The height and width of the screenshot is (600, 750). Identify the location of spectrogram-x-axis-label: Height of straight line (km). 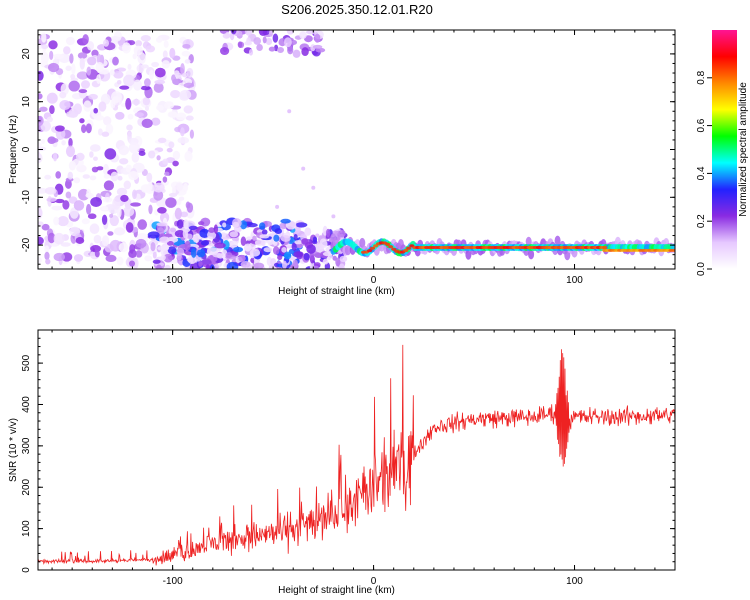
(336, 291).